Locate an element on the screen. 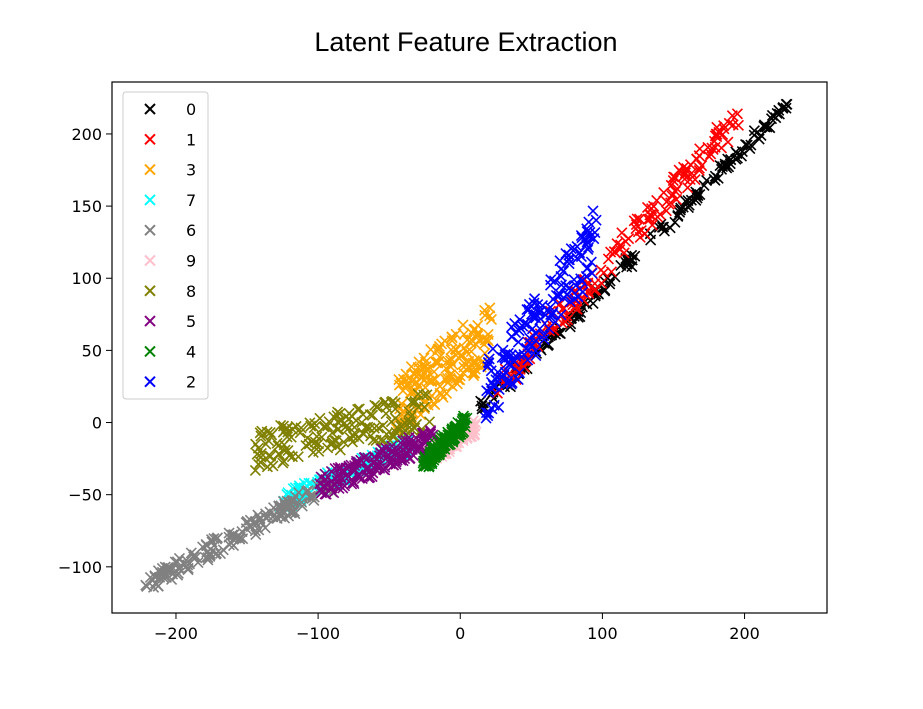 This screenshot has height=709, width=923. legend-item-9: 9 is located at coordinates (170, 261).